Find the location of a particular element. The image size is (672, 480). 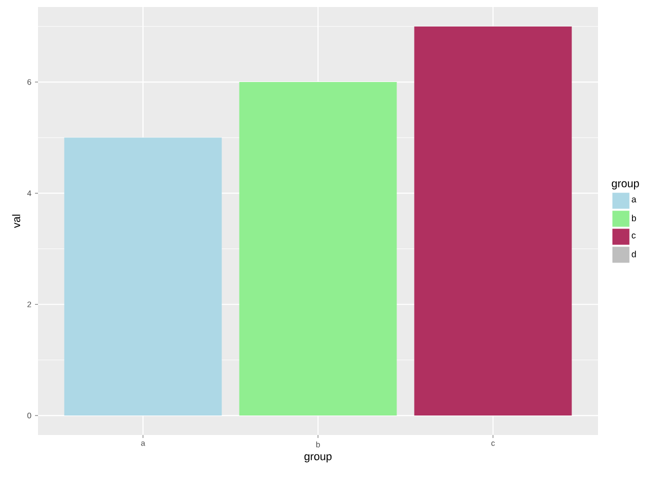

legend-label: a is located at coordinates (634, 200).